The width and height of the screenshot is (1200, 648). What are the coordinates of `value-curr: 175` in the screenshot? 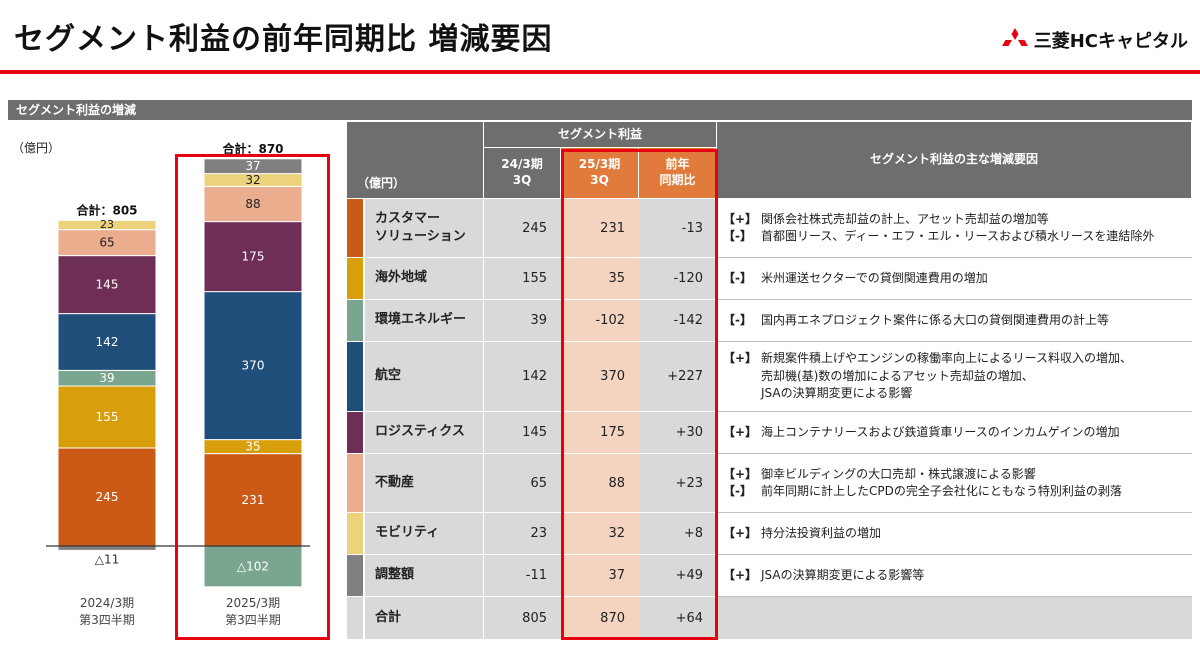 It's located at (600, 432).